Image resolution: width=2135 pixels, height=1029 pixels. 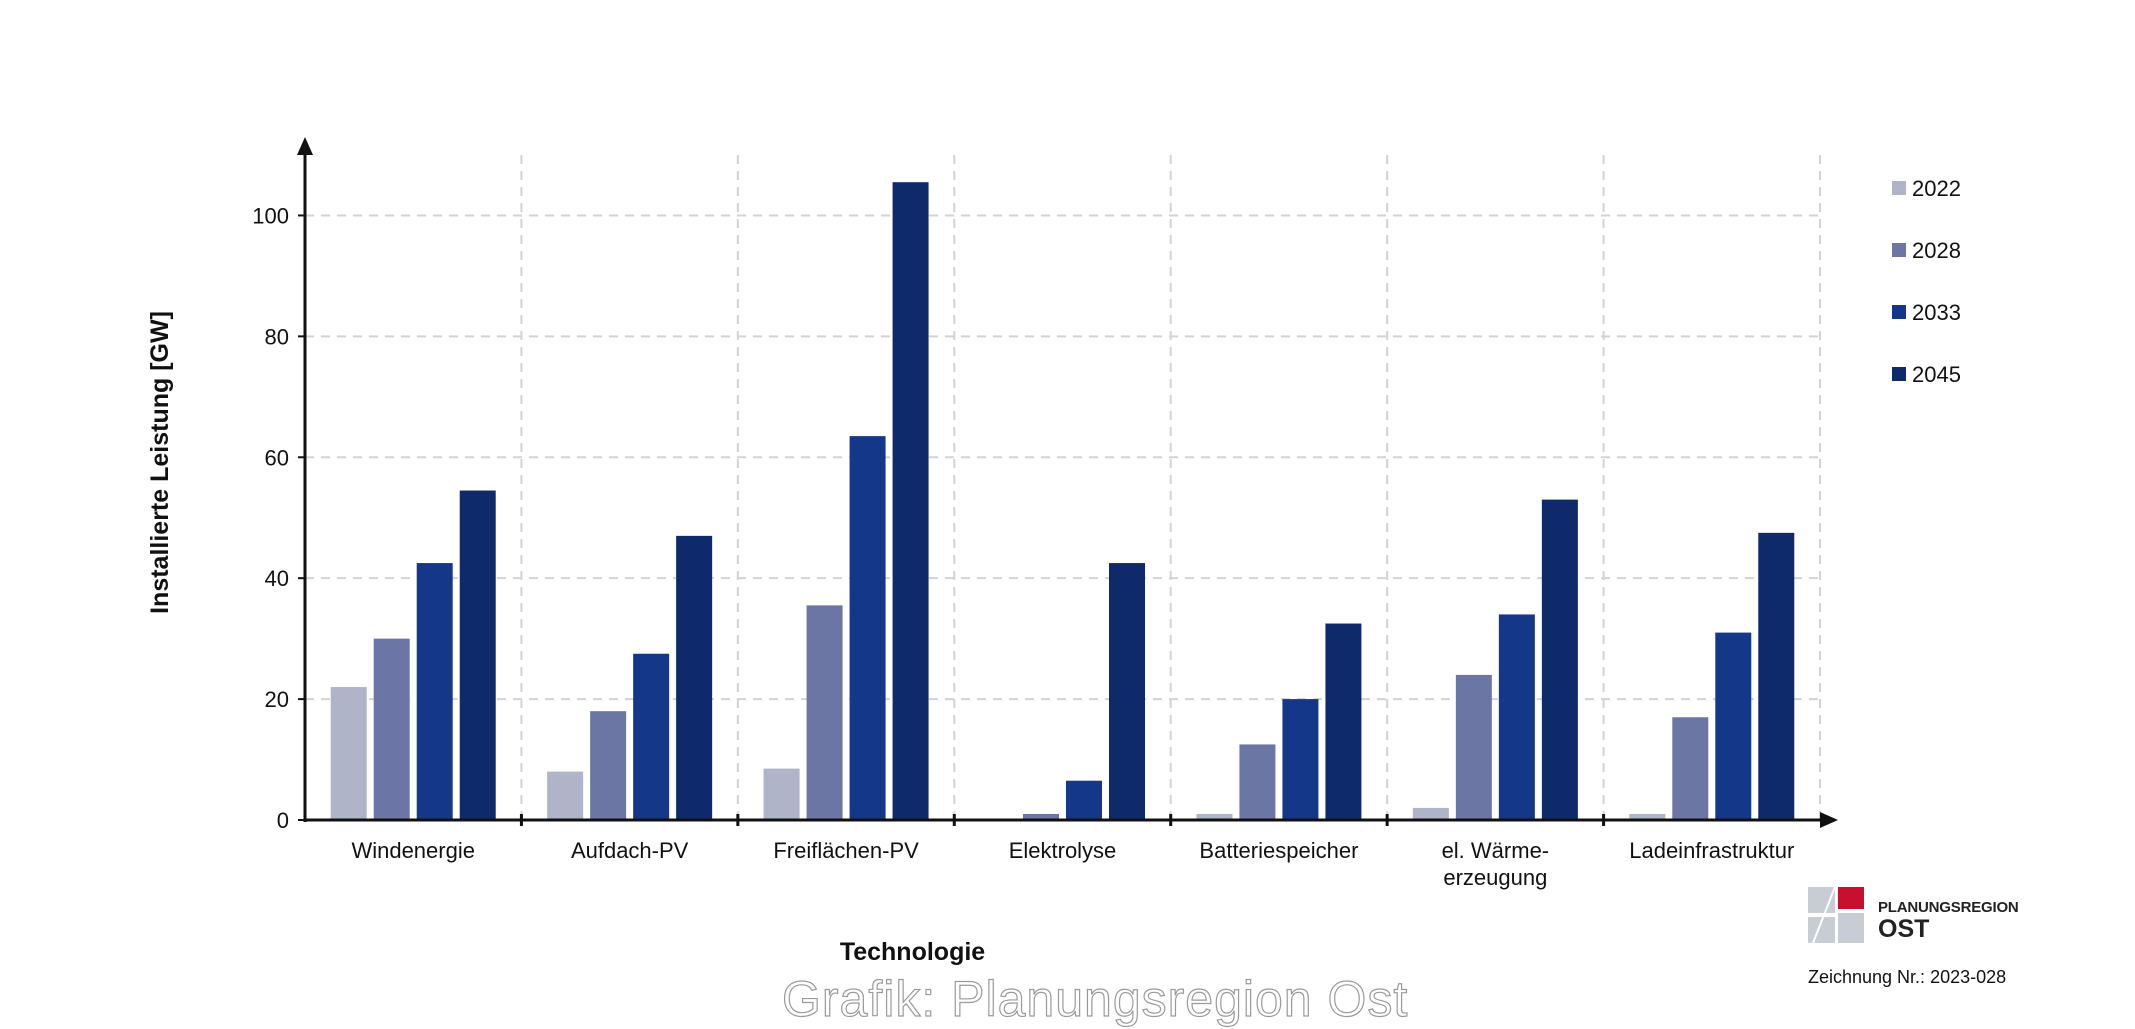 What do you see at coordinates (1904, 929) in the screenshot?
I see `logo-name-big: OST` at bounding box center [1904, 929].